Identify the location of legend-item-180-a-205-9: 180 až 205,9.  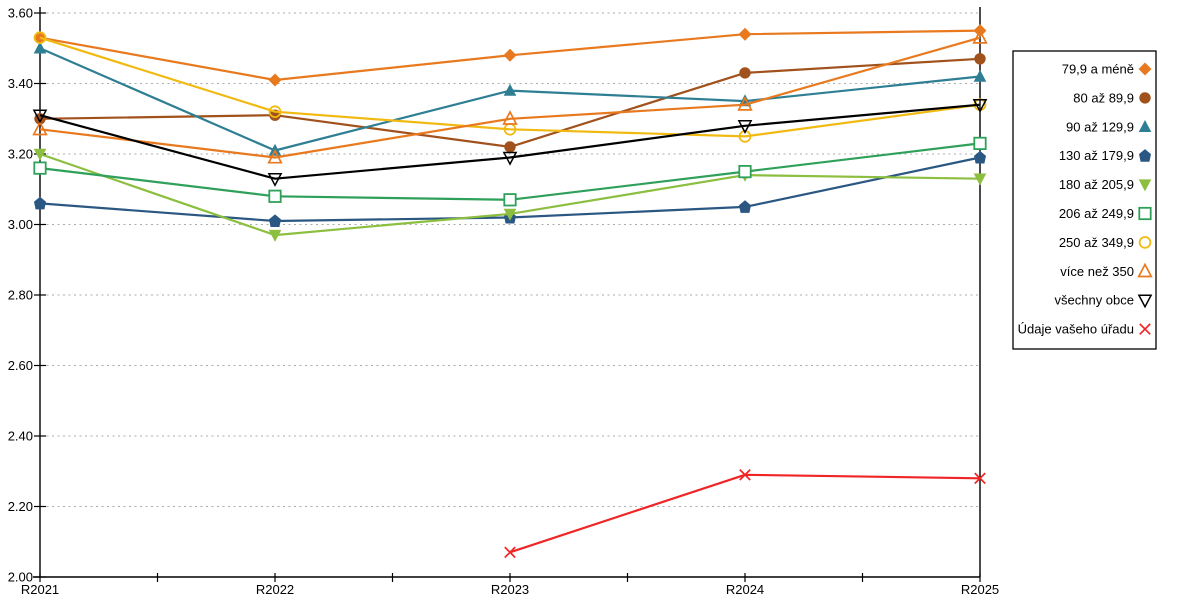
(1105, 184).